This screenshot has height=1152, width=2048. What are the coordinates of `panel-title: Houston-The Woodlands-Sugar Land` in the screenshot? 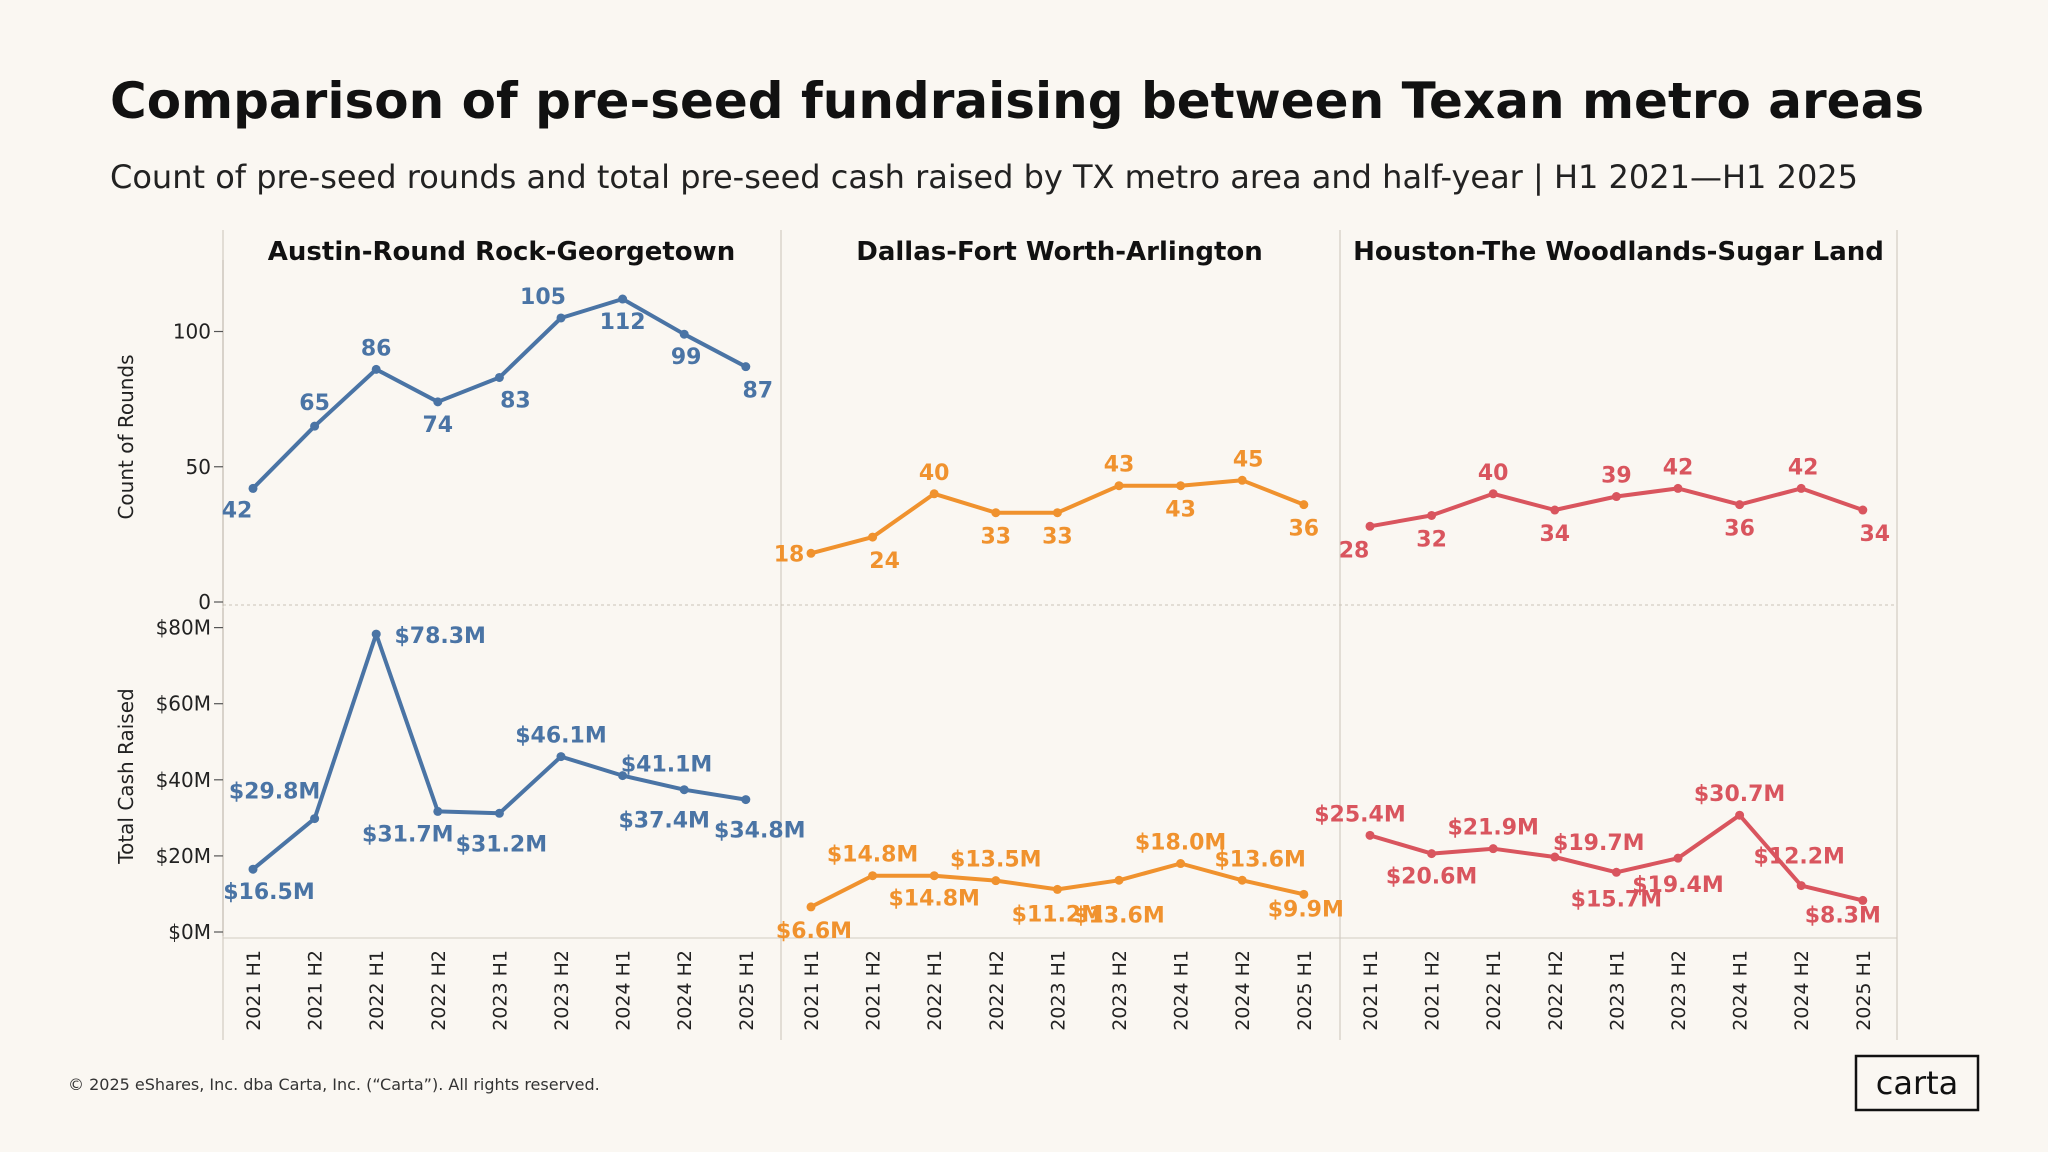 It's located at (1618, 252).